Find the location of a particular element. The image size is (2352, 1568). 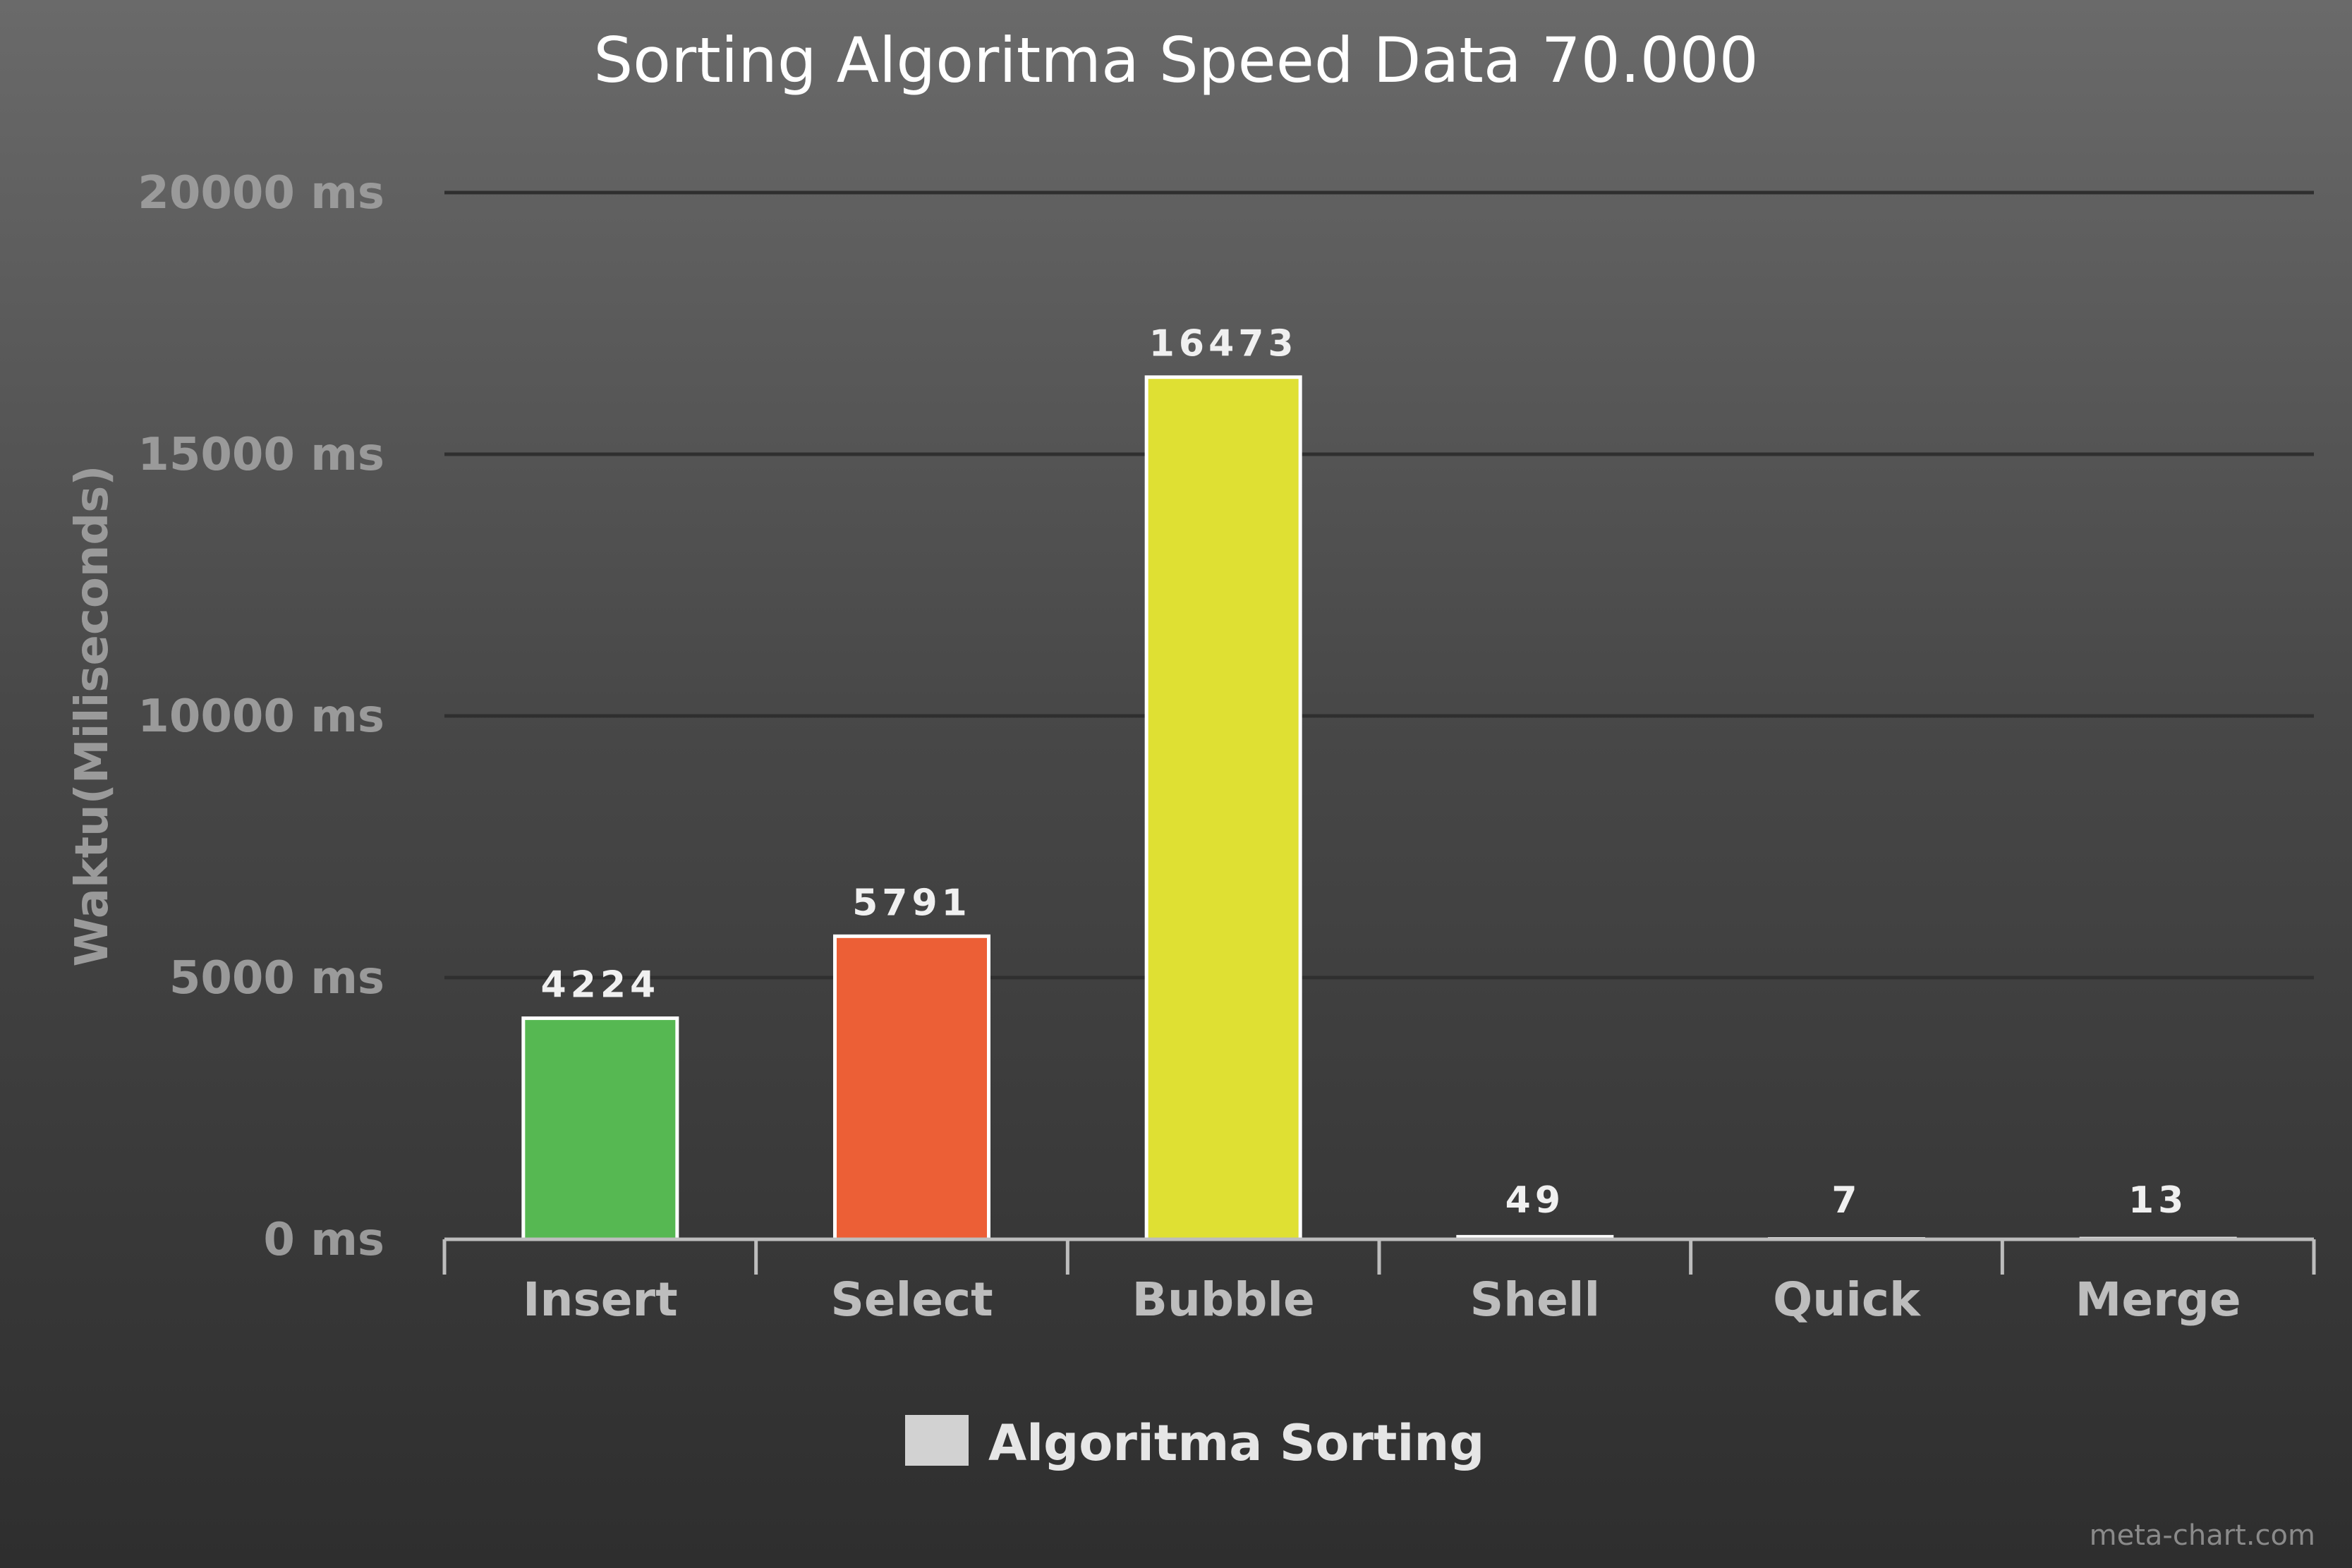

legend-swatch is located at coordinates (937, 1440).